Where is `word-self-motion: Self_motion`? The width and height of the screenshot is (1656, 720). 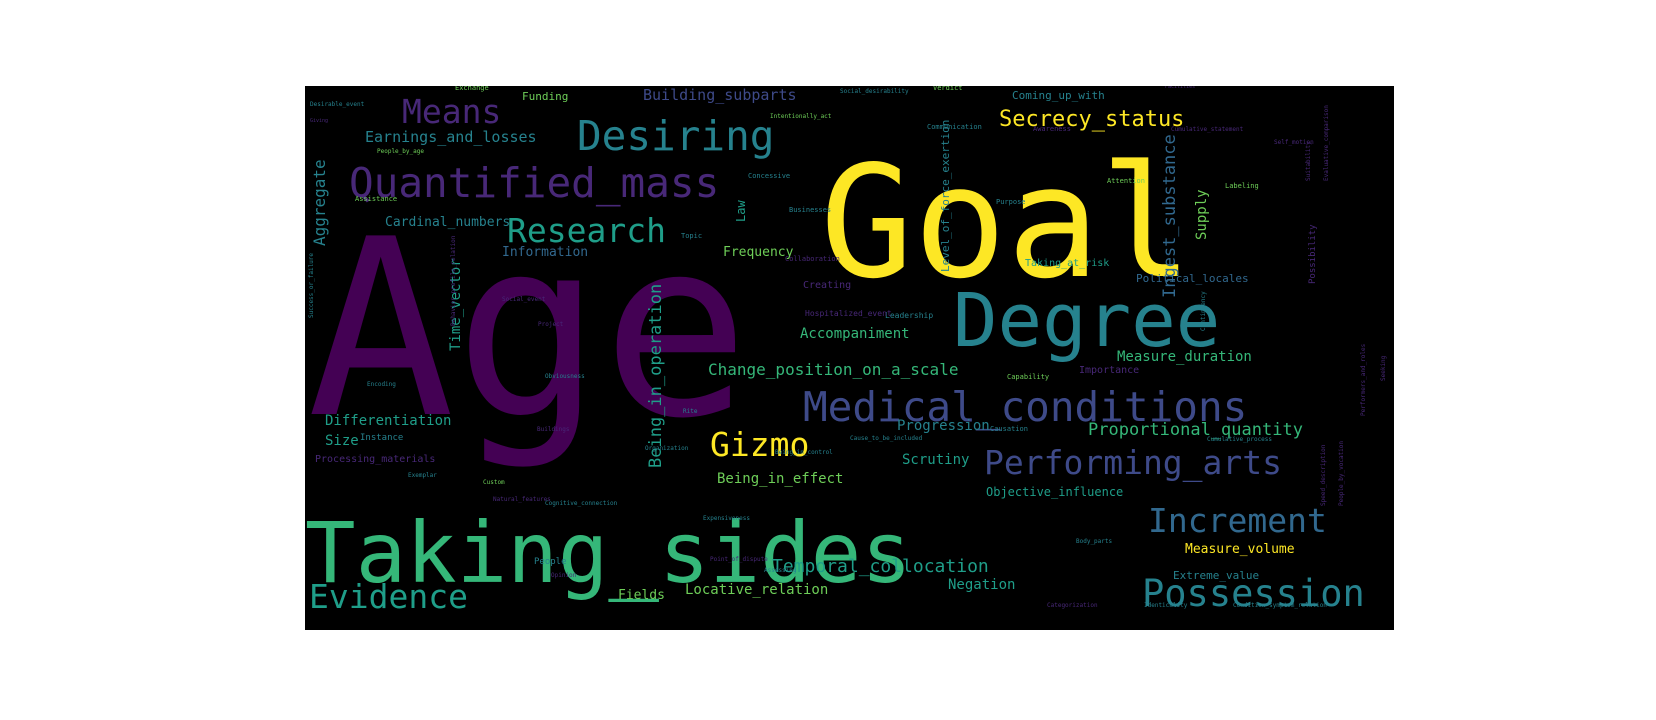 word-self-motion: Self_motion is located at coordinates (1294, 142).